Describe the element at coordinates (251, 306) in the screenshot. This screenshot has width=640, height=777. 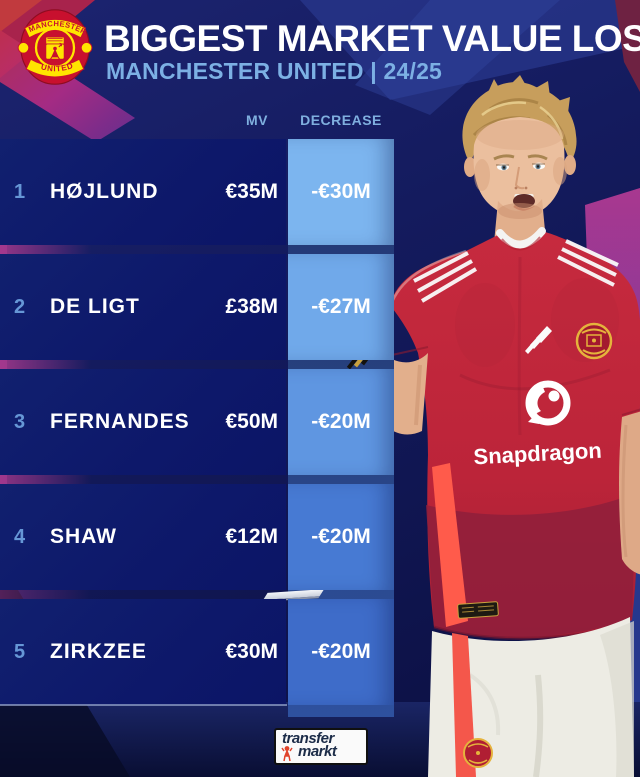
I see `market-value: £38M` at that location.